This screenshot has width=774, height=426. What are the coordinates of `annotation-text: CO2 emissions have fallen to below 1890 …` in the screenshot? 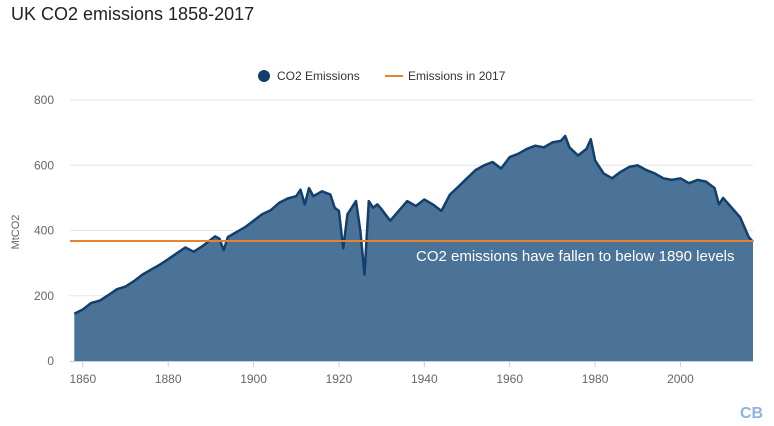 It's located at (575, 256).